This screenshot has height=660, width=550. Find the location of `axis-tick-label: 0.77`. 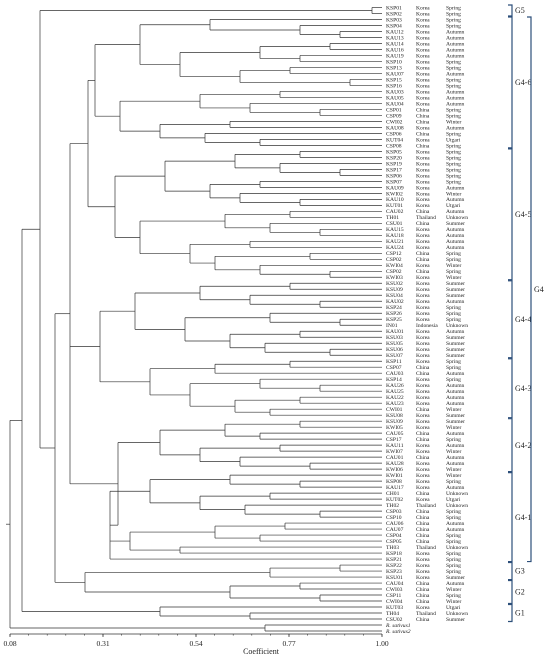

axis-tick-label: 0.77 is located at coordinates (288, 643).